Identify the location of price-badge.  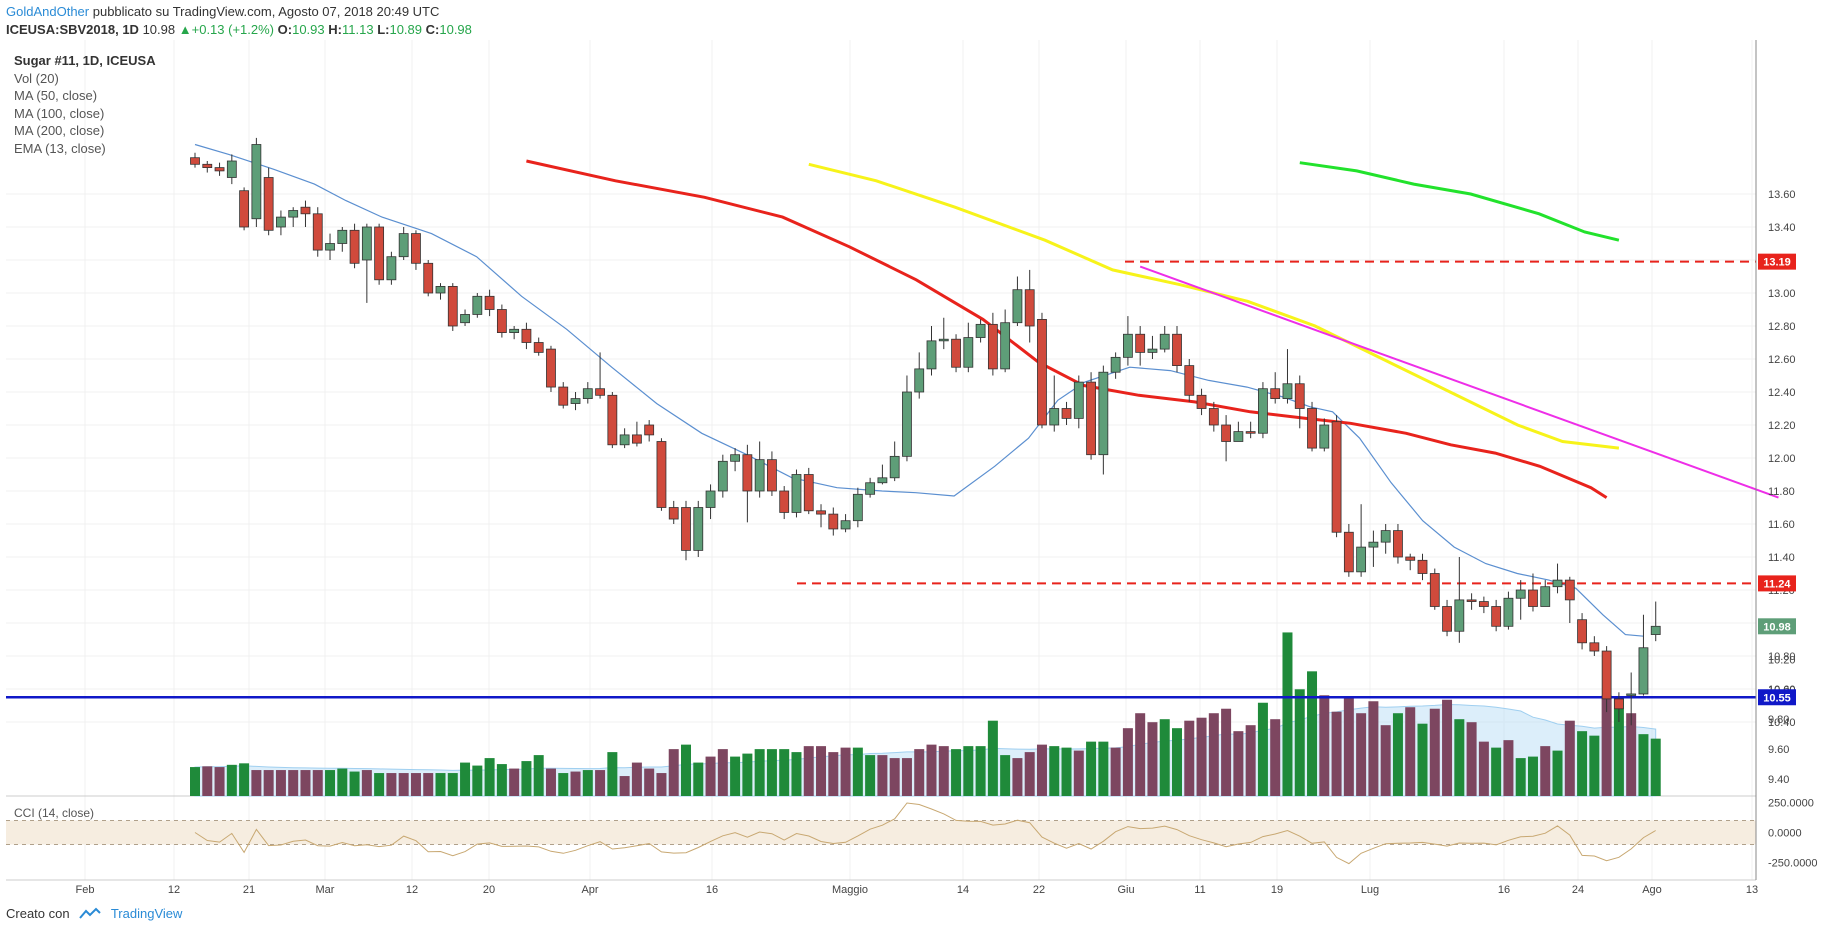
(1777, 697).